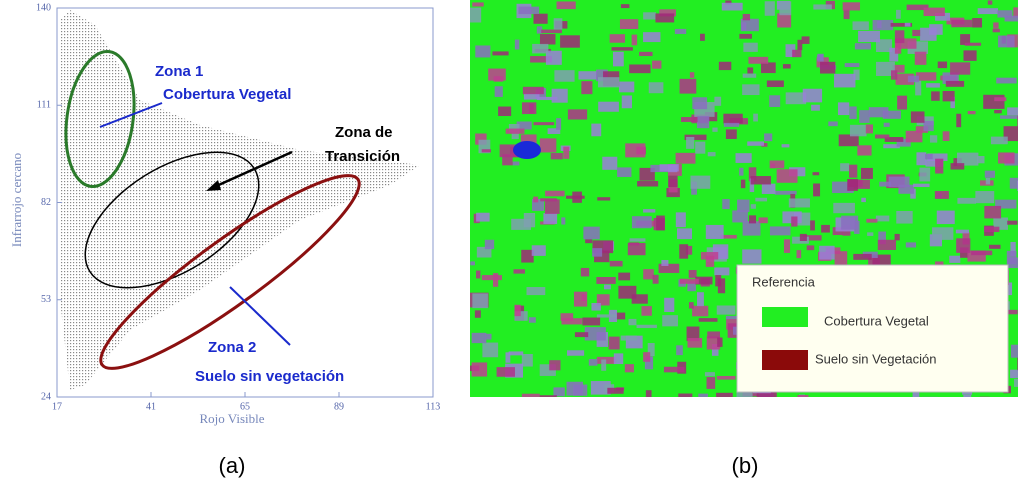 This screenshot has width=1018, height=497. What do you see at coordinates (785, 360) in the screenshot?
I see `legend-swatch` at bounding box center [785, 360].